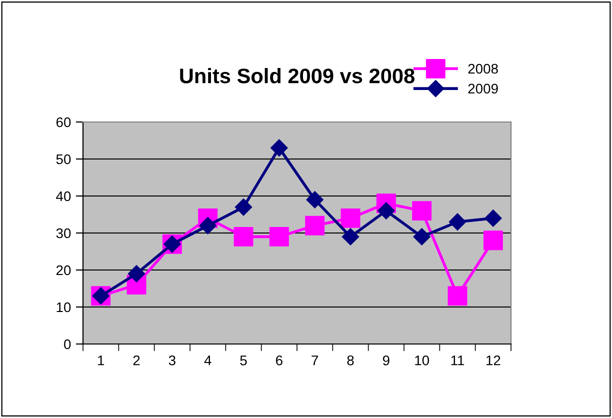 The height and width of the screenshot is (418, 612). What do you see at coordinates (493, 360) in the screenshot?
I see `x-tick-label: 12` at bounding box center [493, 360].